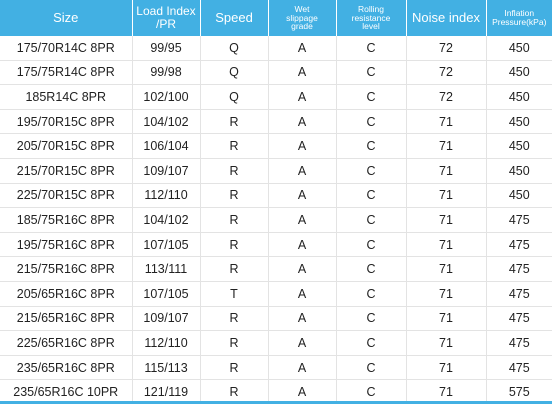 The width and height of the screenshot is (556, 406). Describe the element at coordinates (66, 146) in the screenshot. I see `cell-size: 205/70R15C 8PR` at that location.